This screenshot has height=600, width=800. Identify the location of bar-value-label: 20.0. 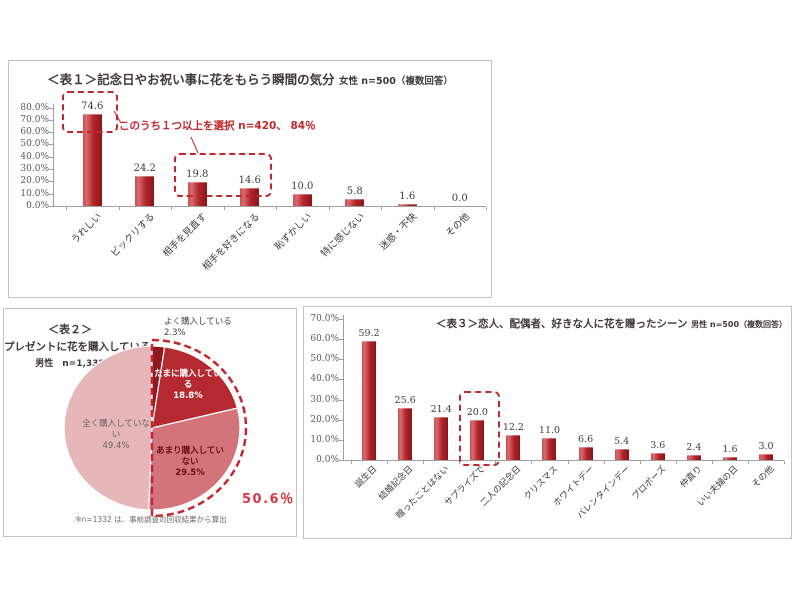
(477, 412).